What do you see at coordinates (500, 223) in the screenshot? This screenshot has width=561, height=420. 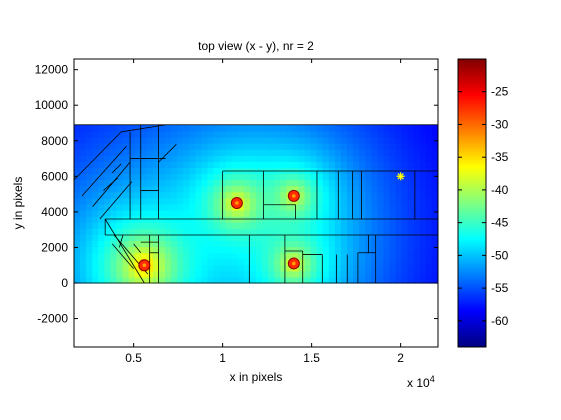 I see `colorbar-tick-label: -45` at bounding box center [500, 223].